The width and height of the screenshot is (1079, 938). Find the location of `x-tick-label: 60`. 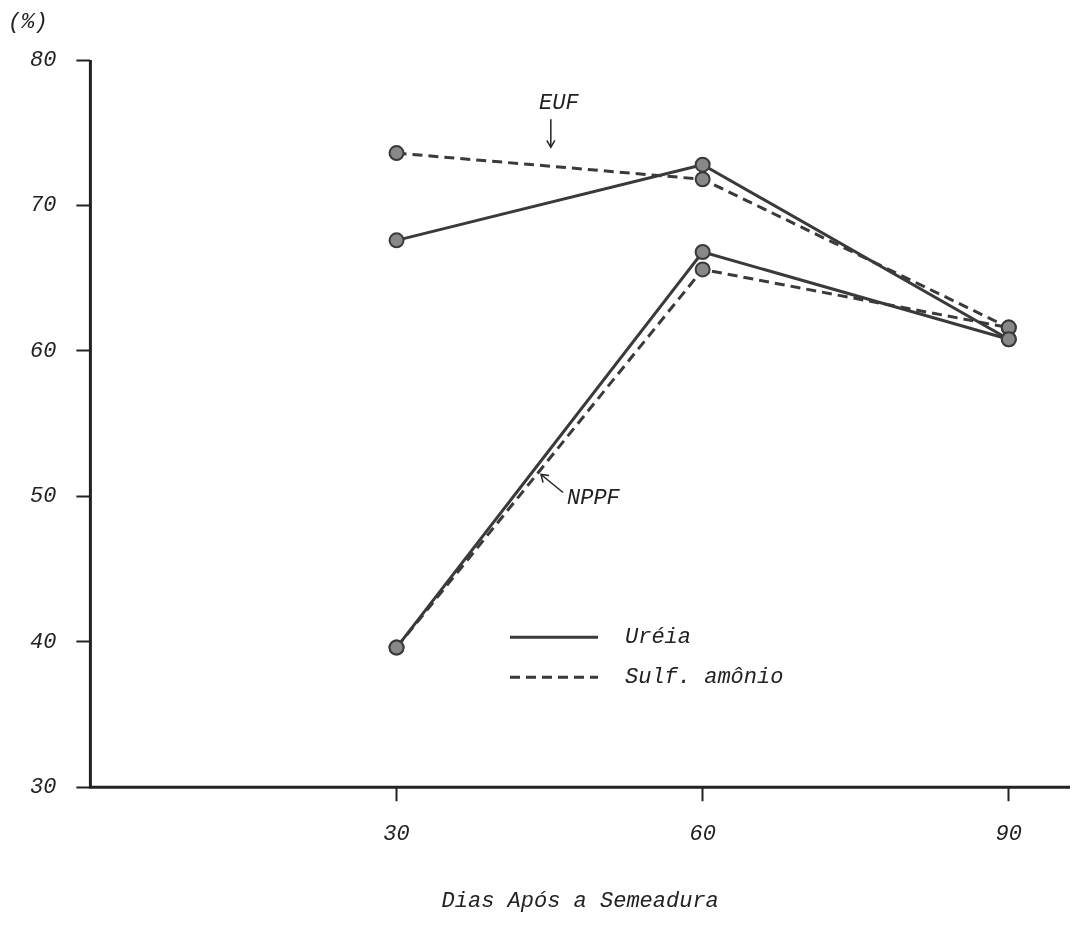

x-tick-label: 60 is located at coordinates (702, 835).